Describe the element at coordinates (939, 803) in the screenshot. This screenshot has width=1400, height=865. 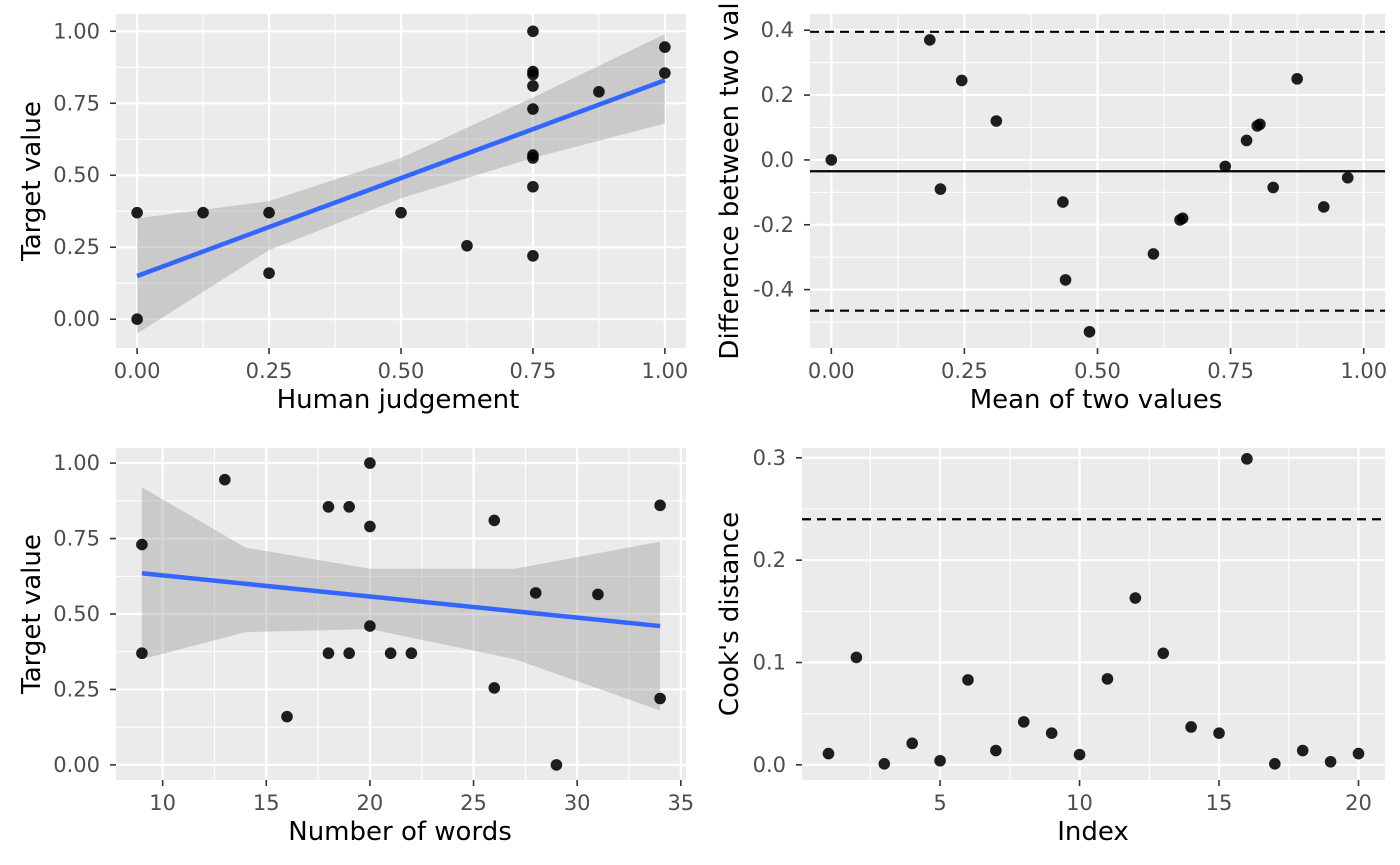
I see `x-tick-label: 5` at that location.